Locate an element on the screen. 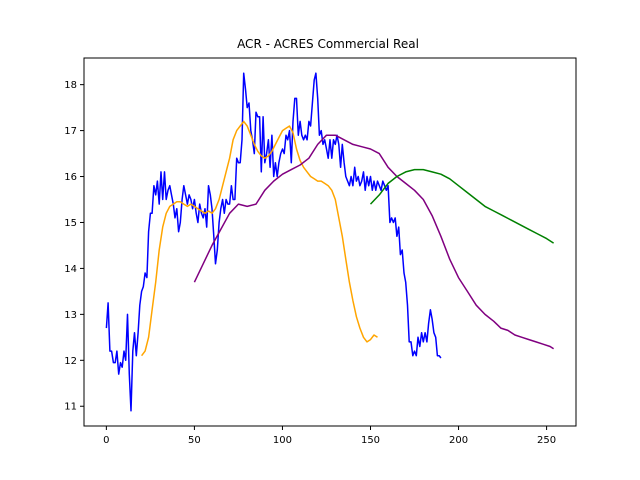 The height and width of the screenshot is (480, 640). y-tick-label: 11 is located at coordinates (70, 407).